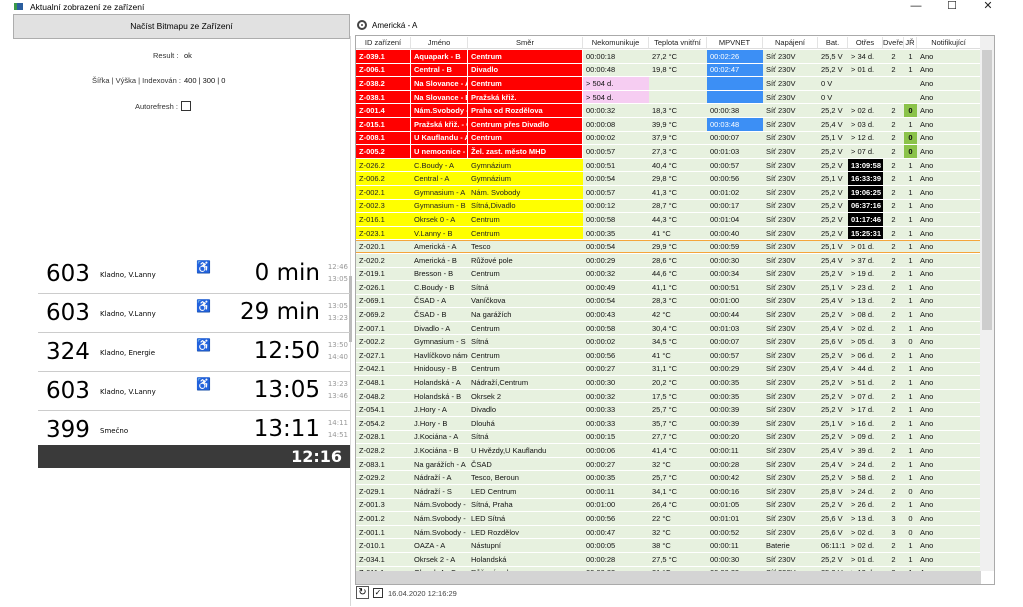 The height and width of the screenshot is (607, 1023). I want to click on cell-temperature: 30,4 °C, so click(678, 328).